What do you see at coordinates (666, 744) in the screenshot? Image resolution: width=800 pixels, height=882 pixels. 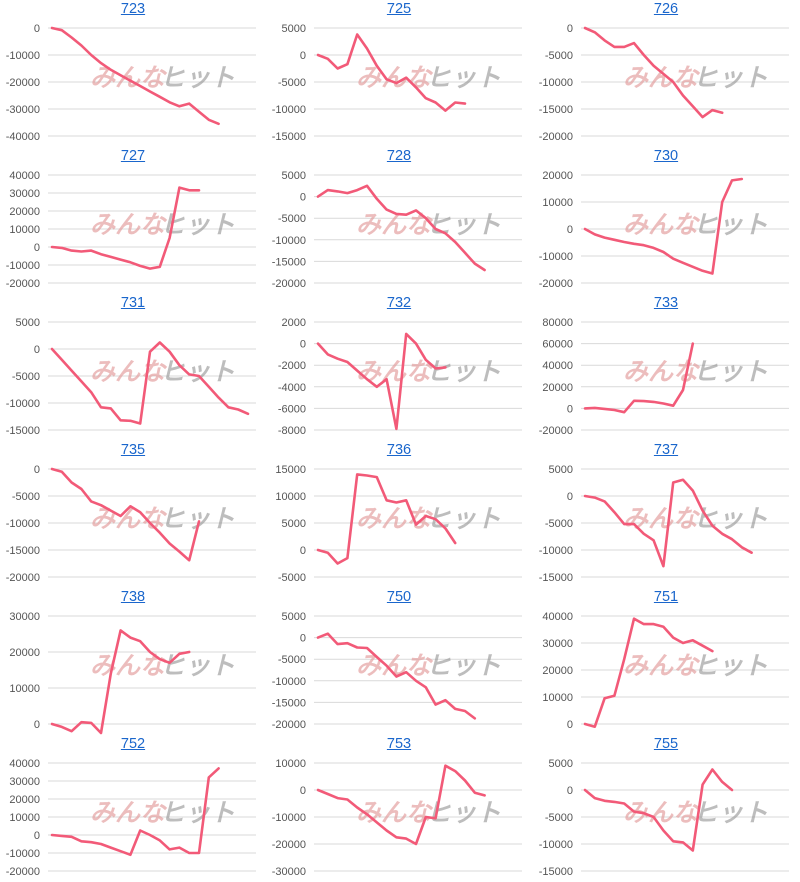 I see `chart-title-link: 755` at bounding box center [666, 744].